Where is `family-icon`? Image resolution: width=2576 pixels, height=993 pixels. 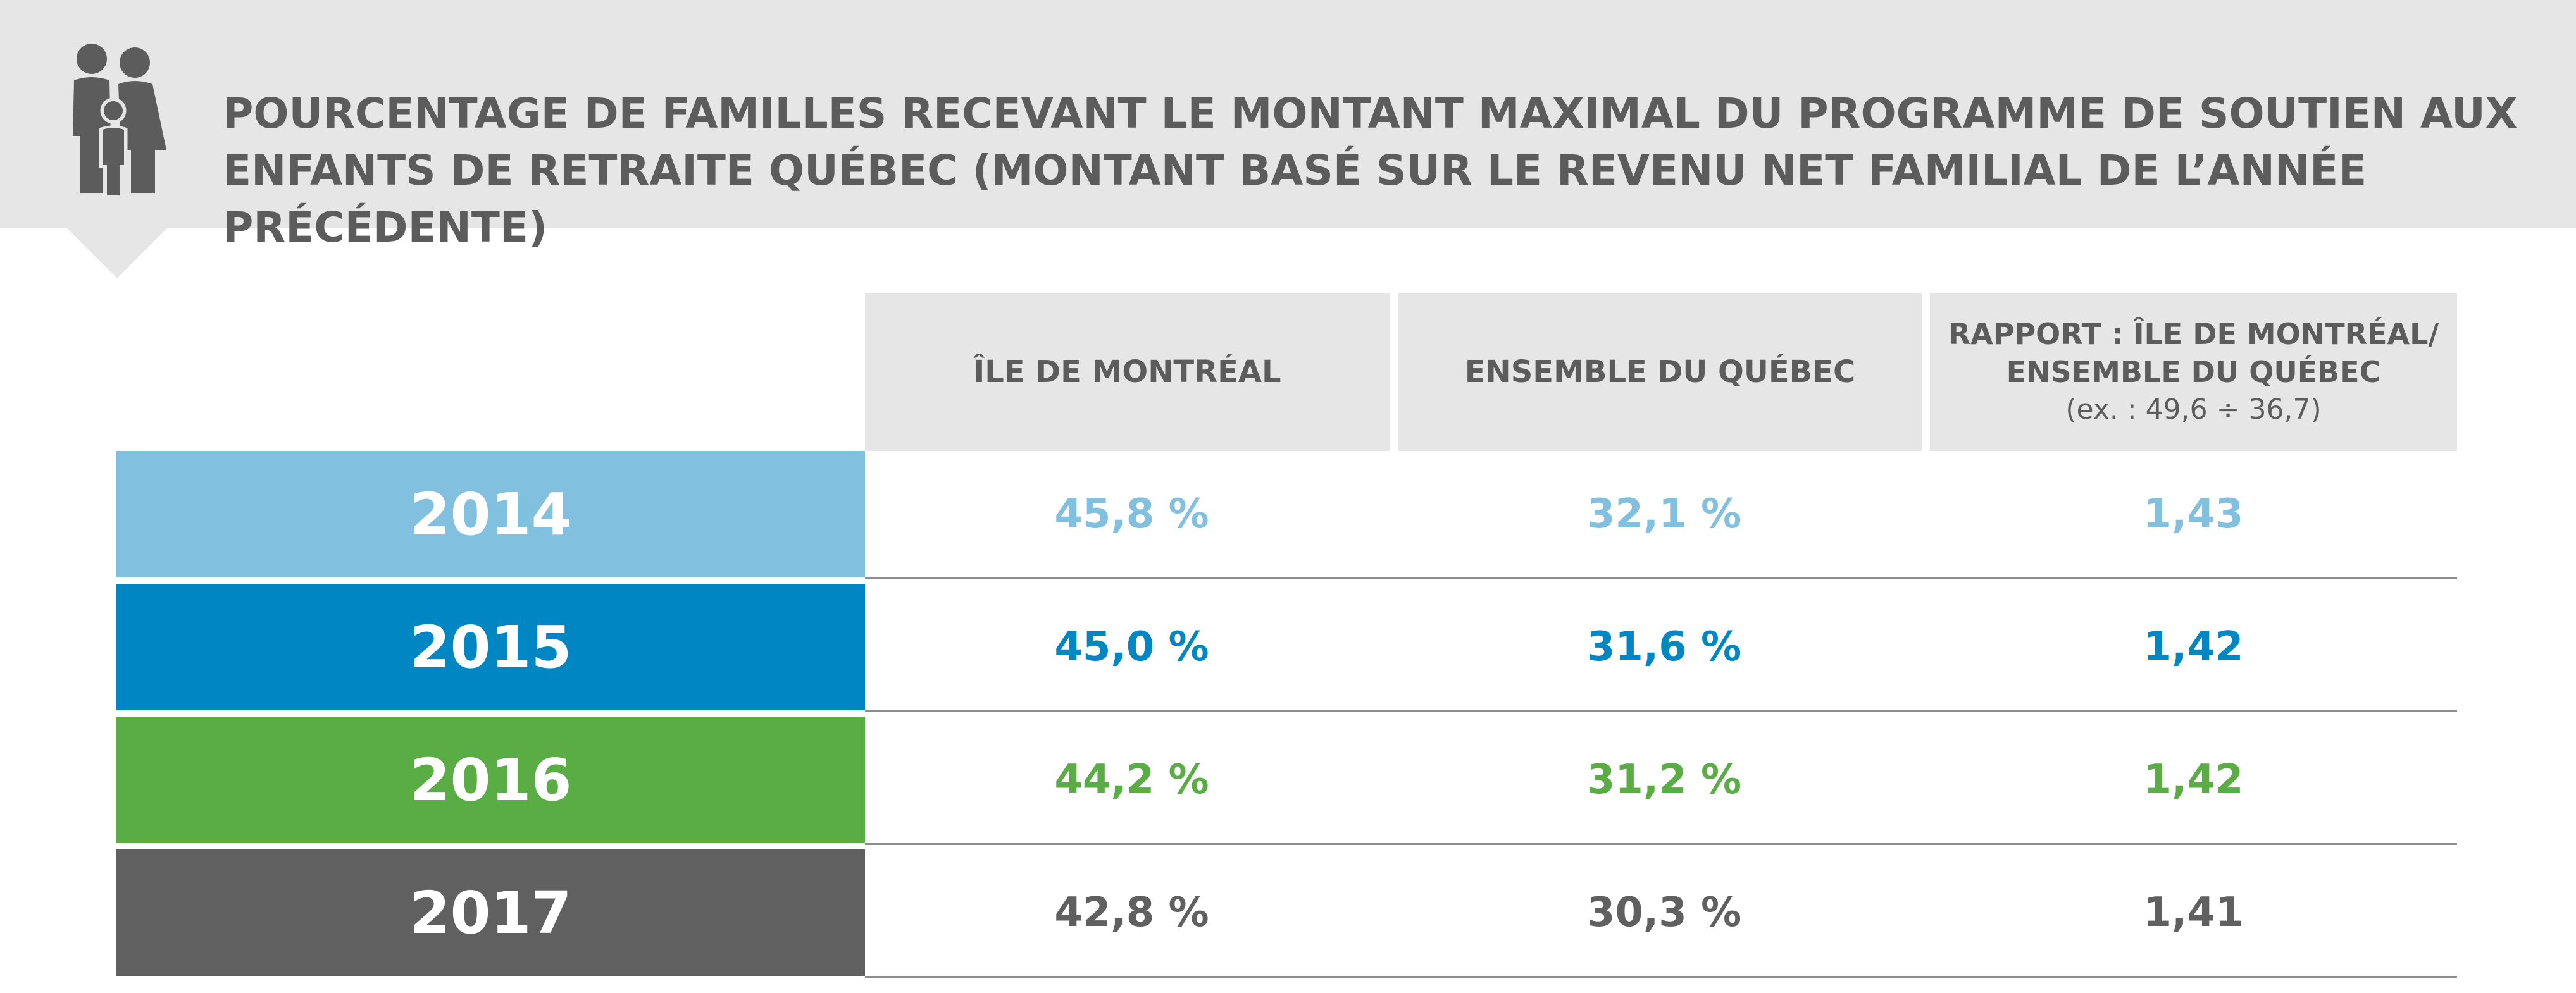
family-icon is located at coordinates (119, 121).